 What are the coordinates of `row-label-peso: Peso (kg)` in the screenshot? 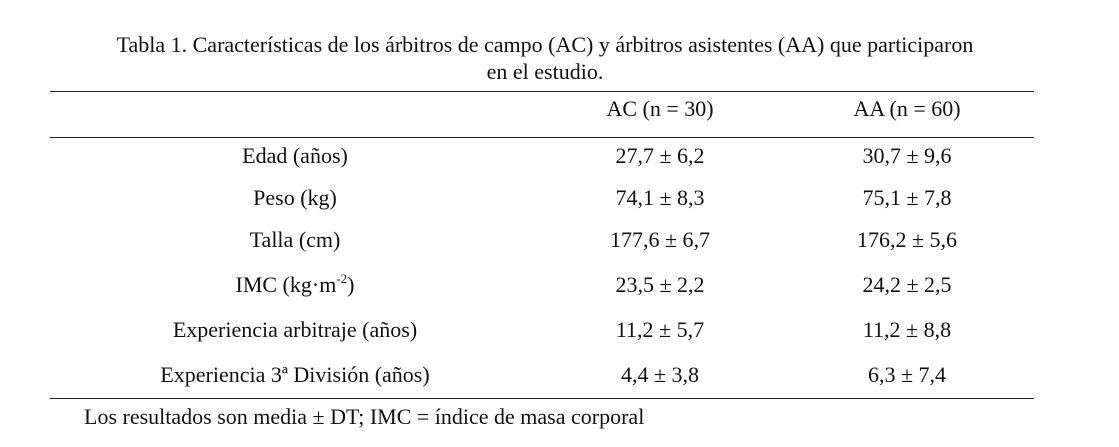 It's located at (295, 197).